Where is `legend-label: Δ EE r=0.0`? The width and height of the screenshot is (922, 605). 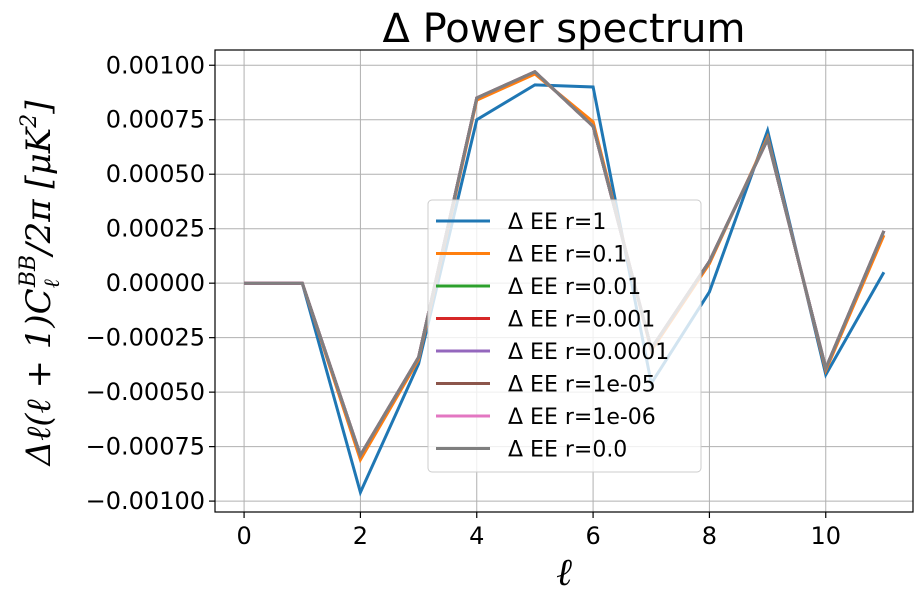
legend-label: Δ EE r=0.0 is located at coordinates (567, 450).